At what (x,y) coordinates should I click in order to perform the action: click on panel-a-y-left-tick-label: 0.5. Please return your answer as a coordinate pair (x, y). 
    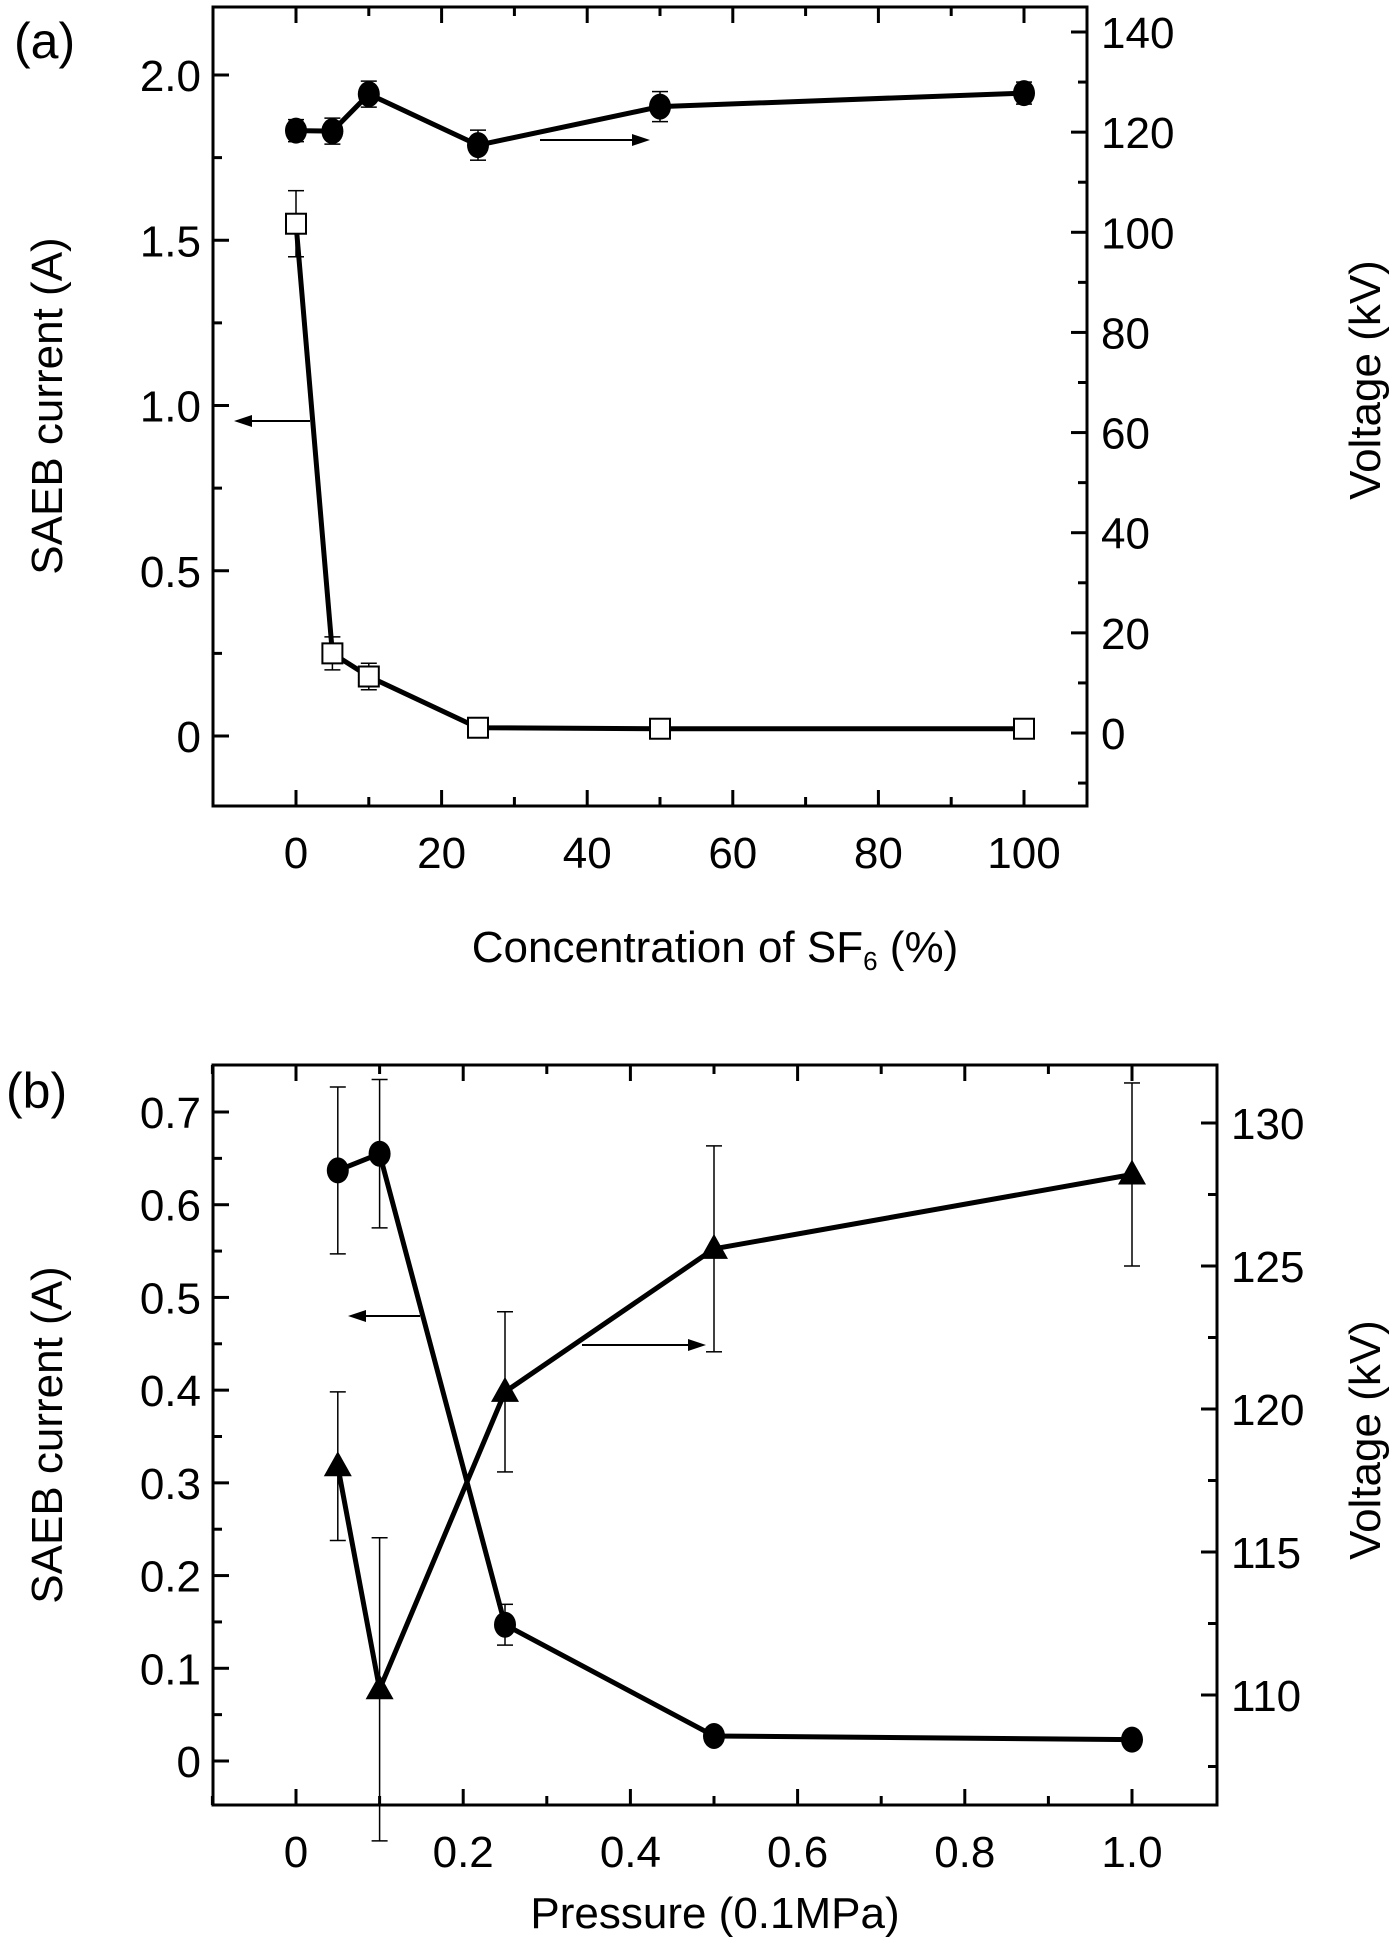
    Looking at the image, I should click on (170, 572).